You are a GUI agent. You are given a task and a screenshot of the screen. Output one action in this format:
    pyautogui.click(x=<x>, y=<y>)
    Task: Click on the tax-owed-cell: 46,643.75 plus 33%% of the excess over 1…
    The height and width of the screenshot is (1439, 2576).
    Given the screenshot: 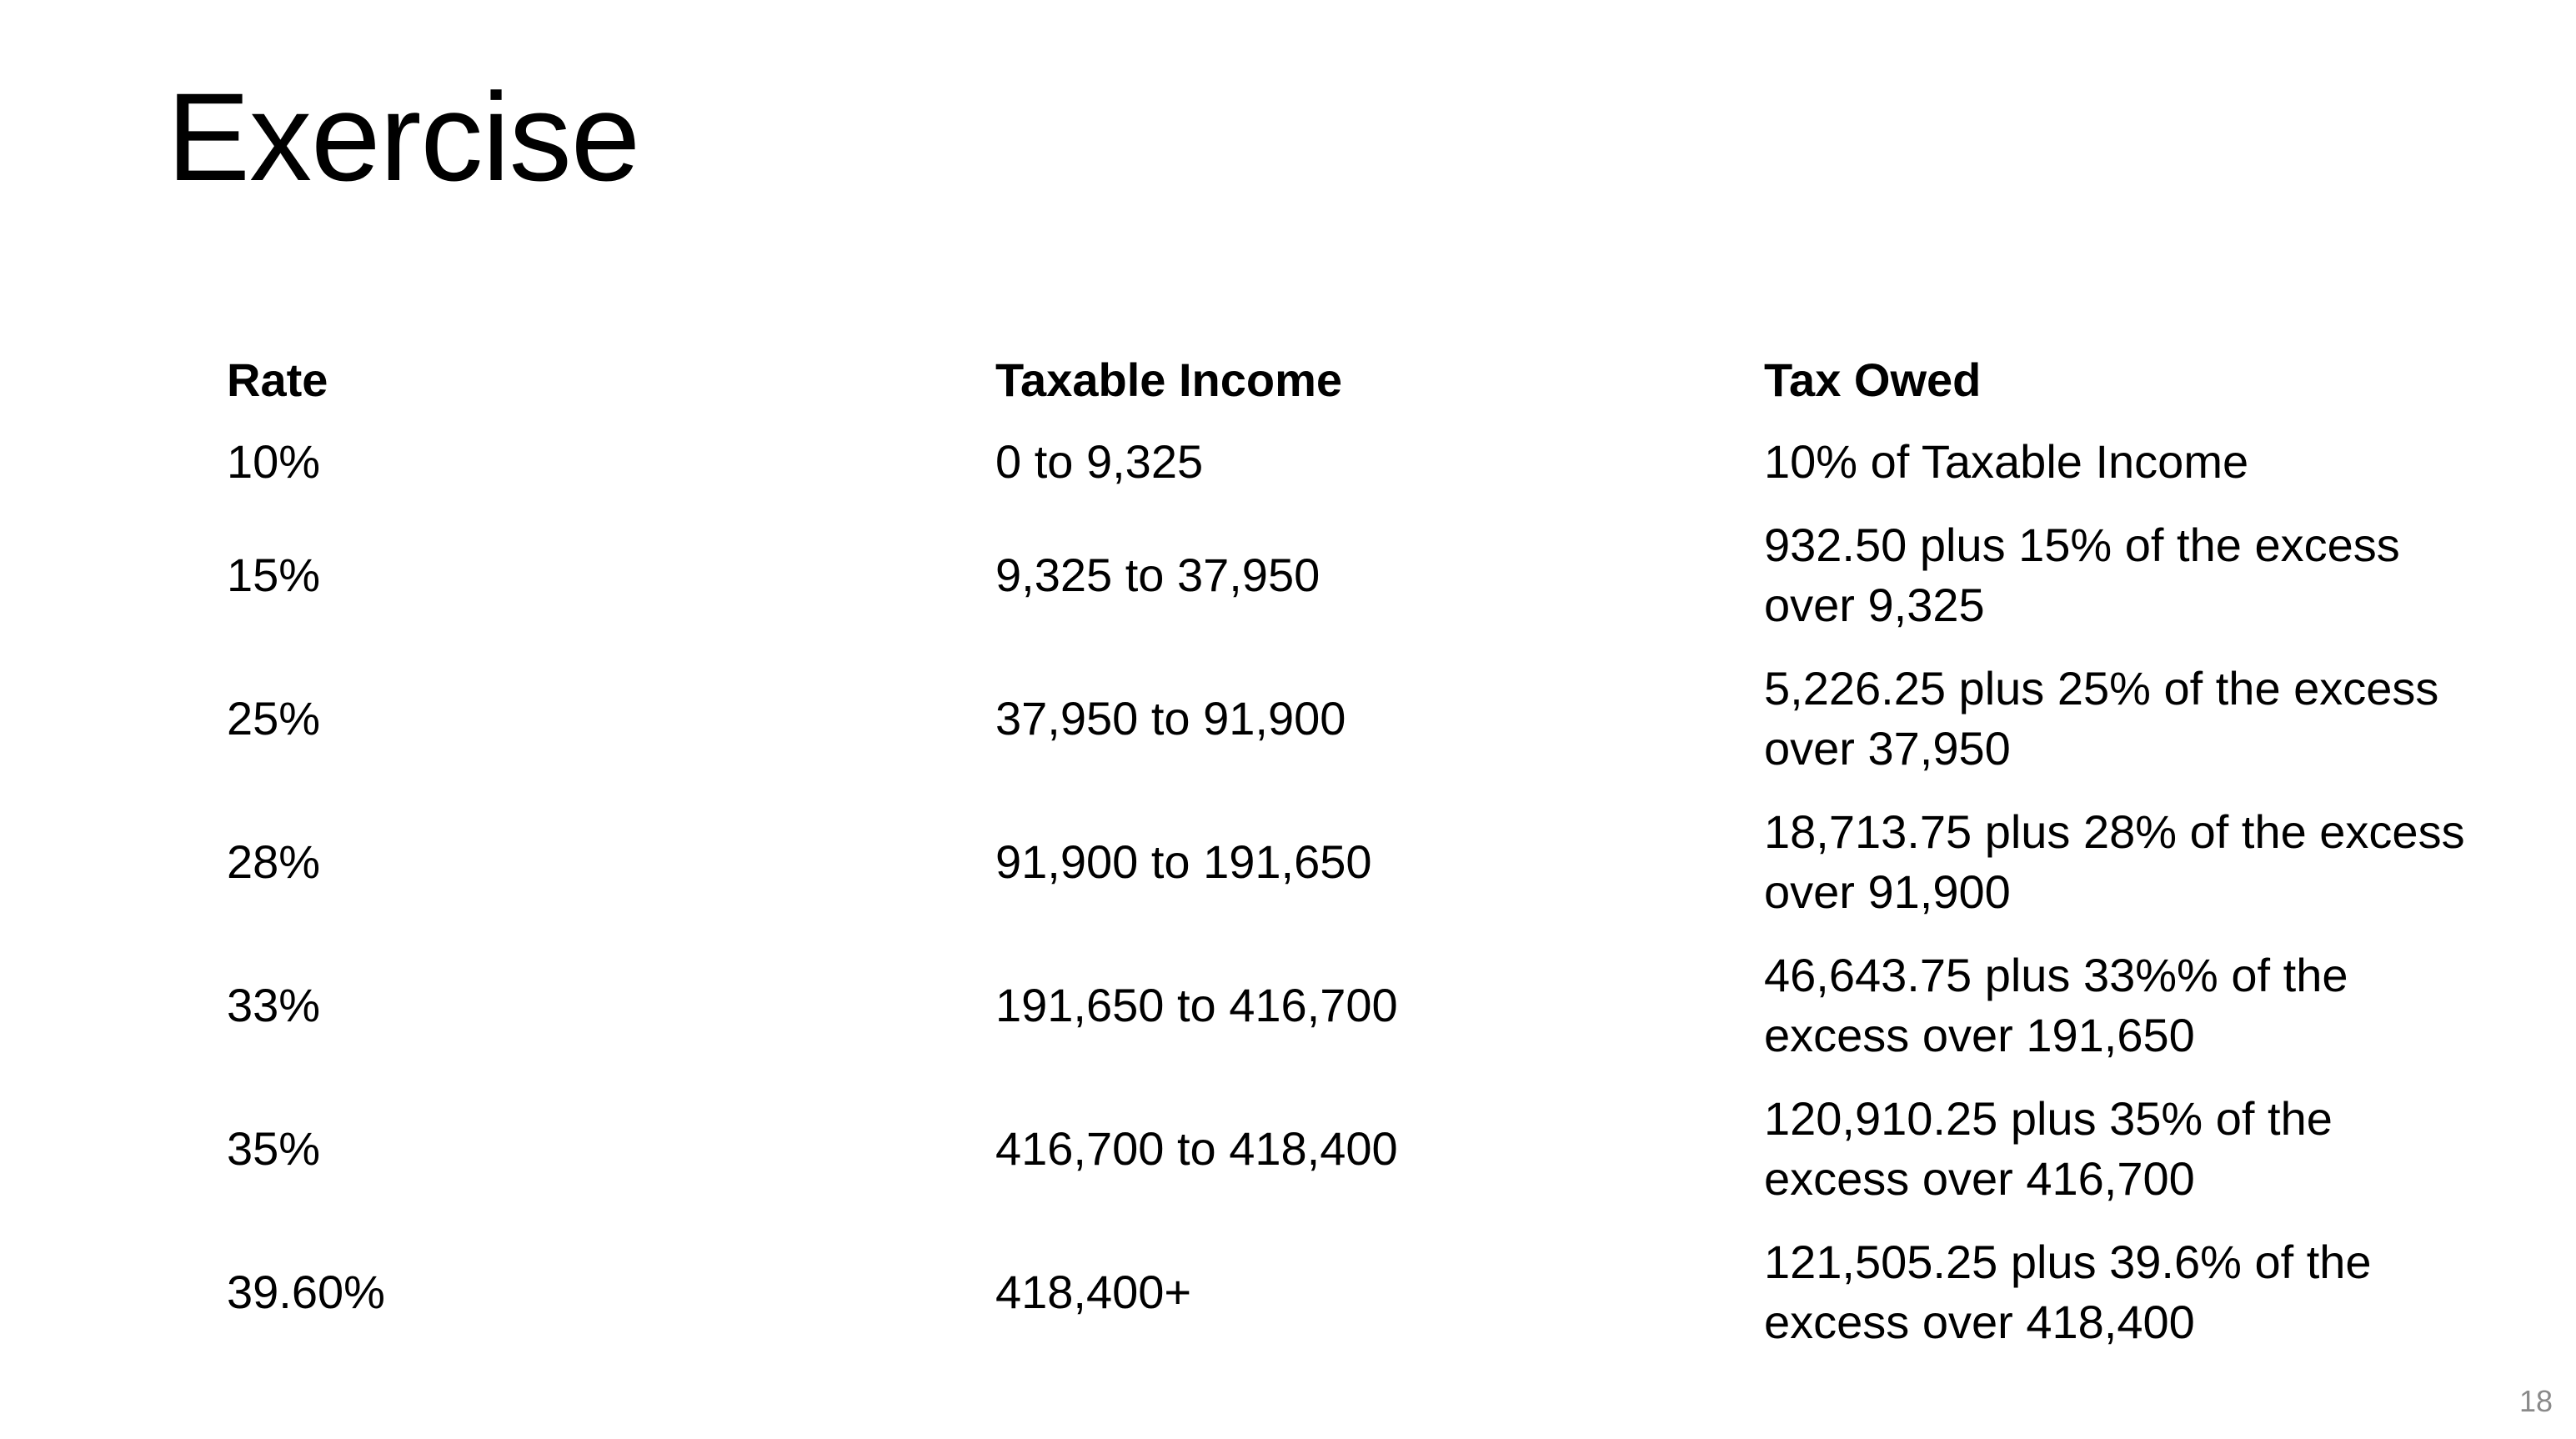 What is the action you would take?
    pyautogui.click(x=2056, y=1005)
    